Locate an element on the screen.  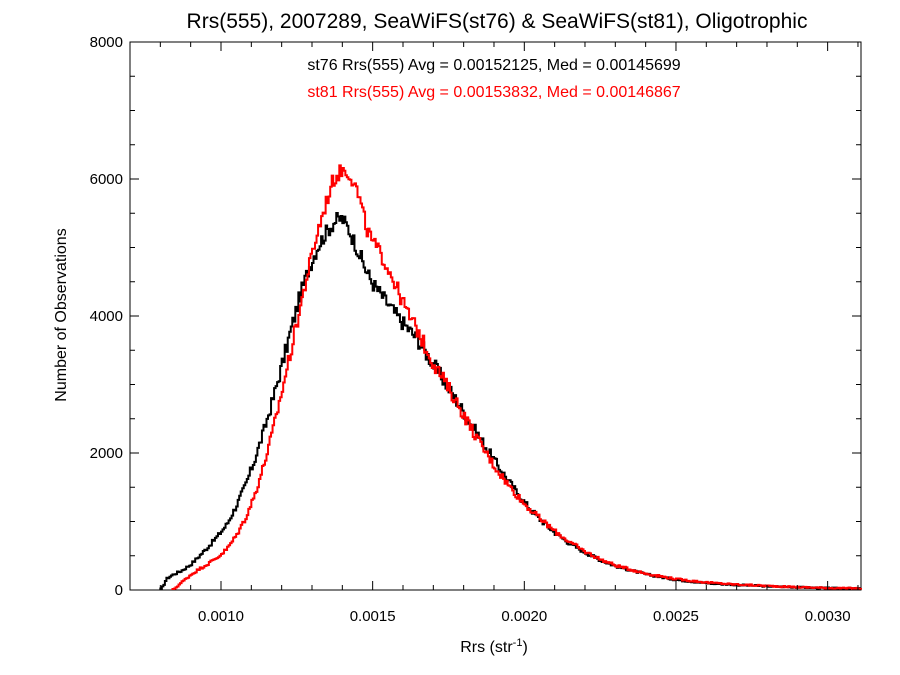
x-axis-label: Rrs (str-1) is located at coordinates (494, 646).